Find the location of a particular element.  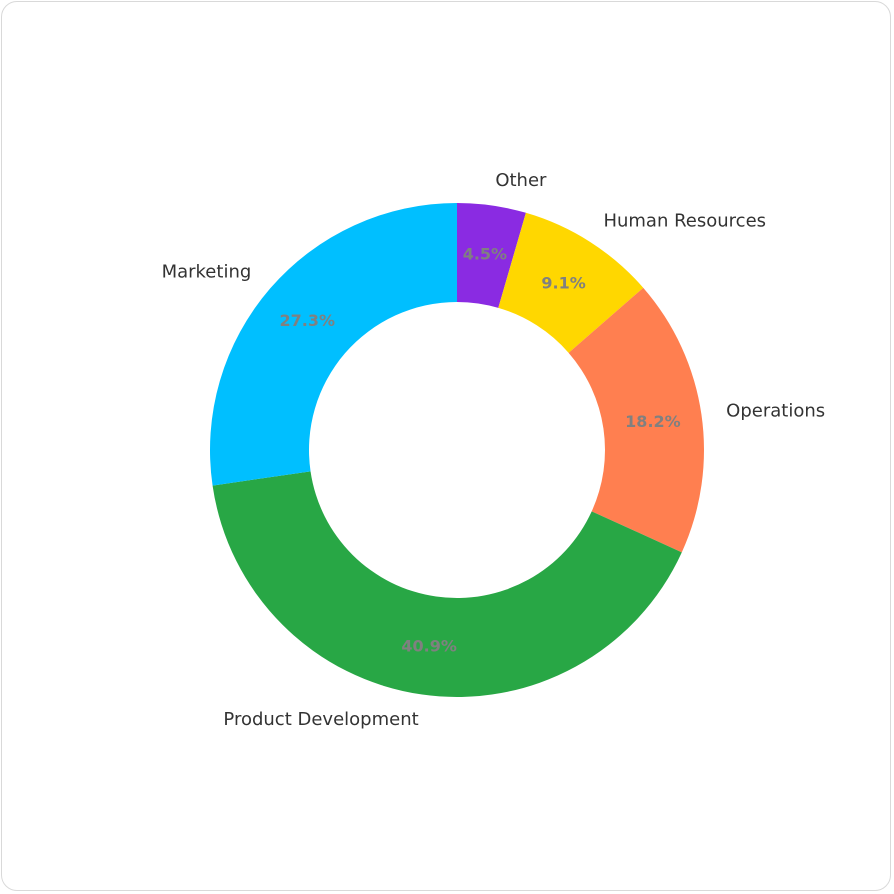

value-label-marketing: 27.3% is located at coordinates (307, 320).